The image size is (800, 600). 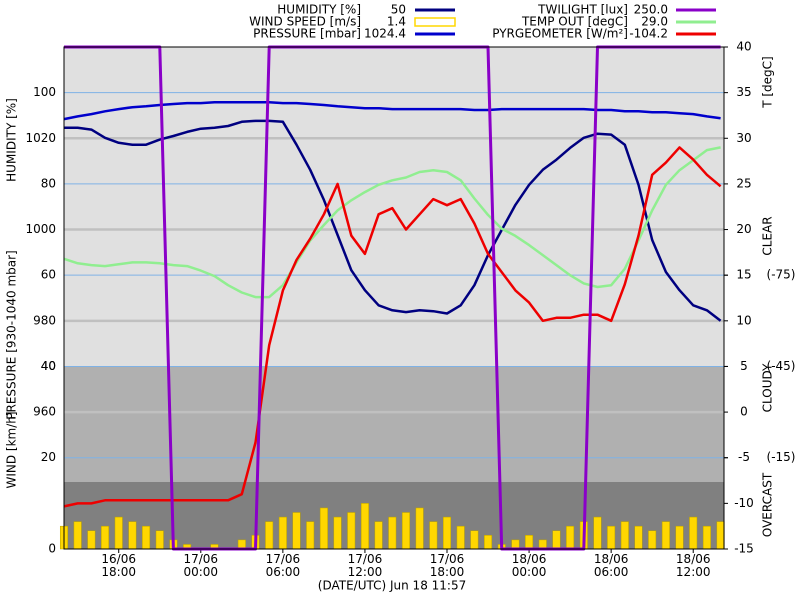 I want to click on zone-label: OVERCAST, so click(x=768, y=504).